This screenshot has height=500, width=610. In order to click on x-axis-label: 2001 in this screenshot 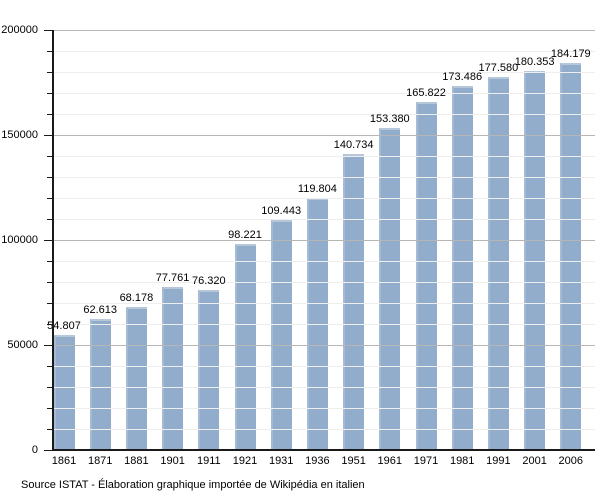, I will do `click(534, 461)`.